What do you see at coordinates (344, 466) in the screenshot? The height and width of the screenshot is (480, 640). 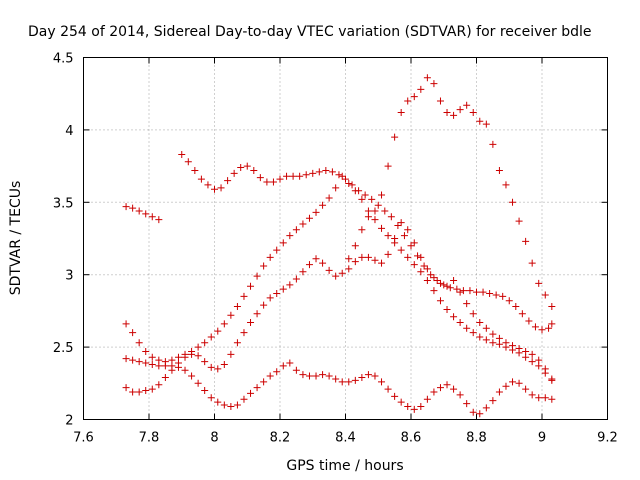 I see `x-axis-label: GPS time / hours` at bounding box center [344, 466].